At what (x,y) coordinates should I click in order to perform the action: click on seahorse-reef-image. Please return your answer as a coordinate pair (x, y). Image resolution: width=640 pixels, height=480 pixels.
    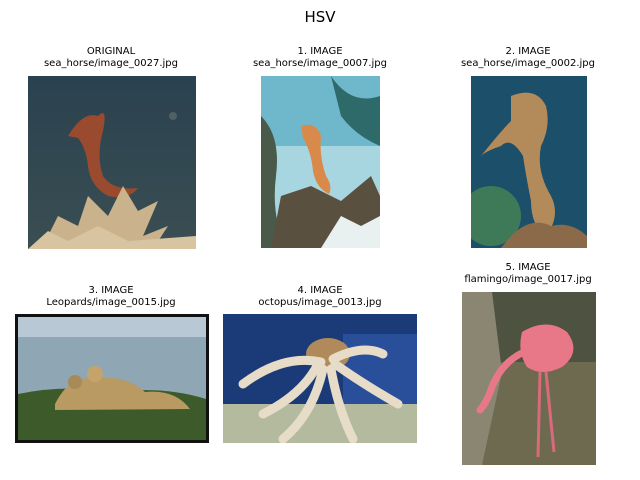
    Looking at the image, I should click on (320, 162).